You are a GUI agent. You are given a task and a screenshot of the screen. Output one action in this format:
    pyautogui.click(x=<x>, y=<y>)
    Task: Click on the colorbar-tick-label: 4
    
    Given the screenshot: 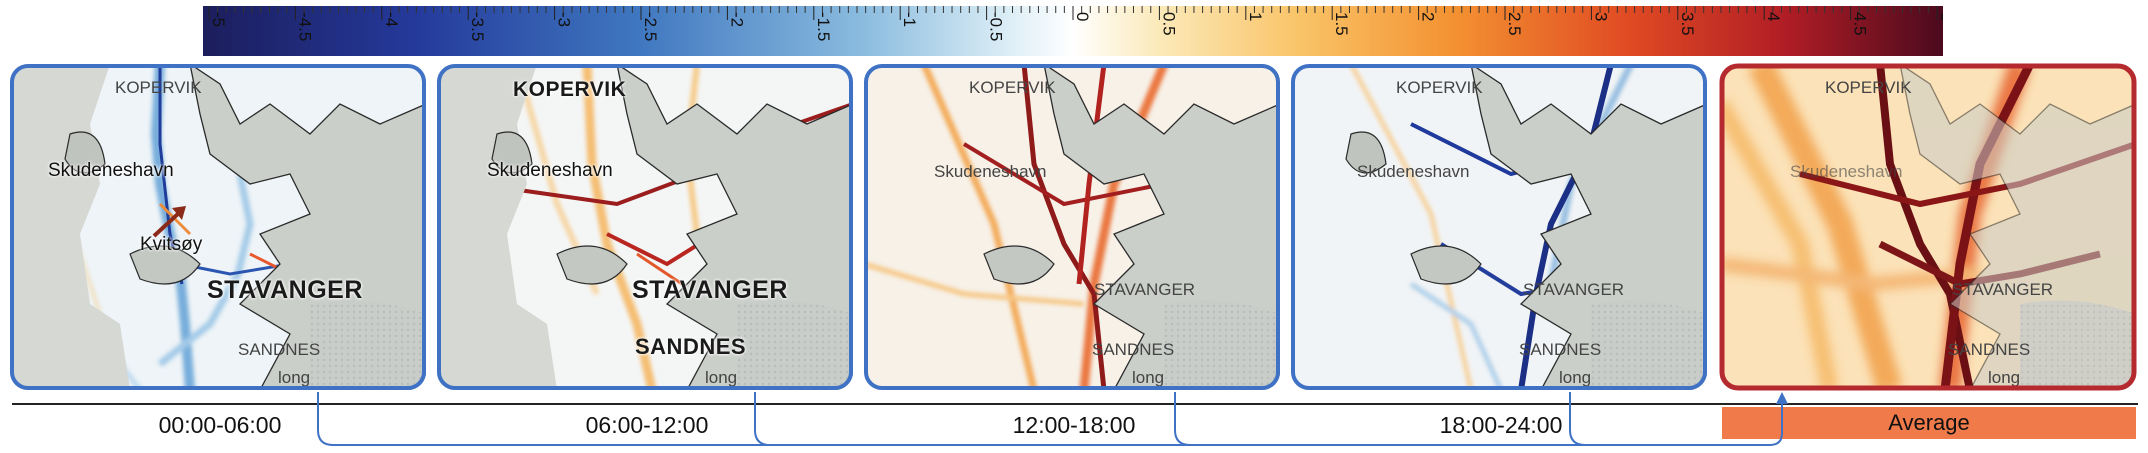 What is the action you would take?
    pyautogui.click(x=1773, y=16)
    